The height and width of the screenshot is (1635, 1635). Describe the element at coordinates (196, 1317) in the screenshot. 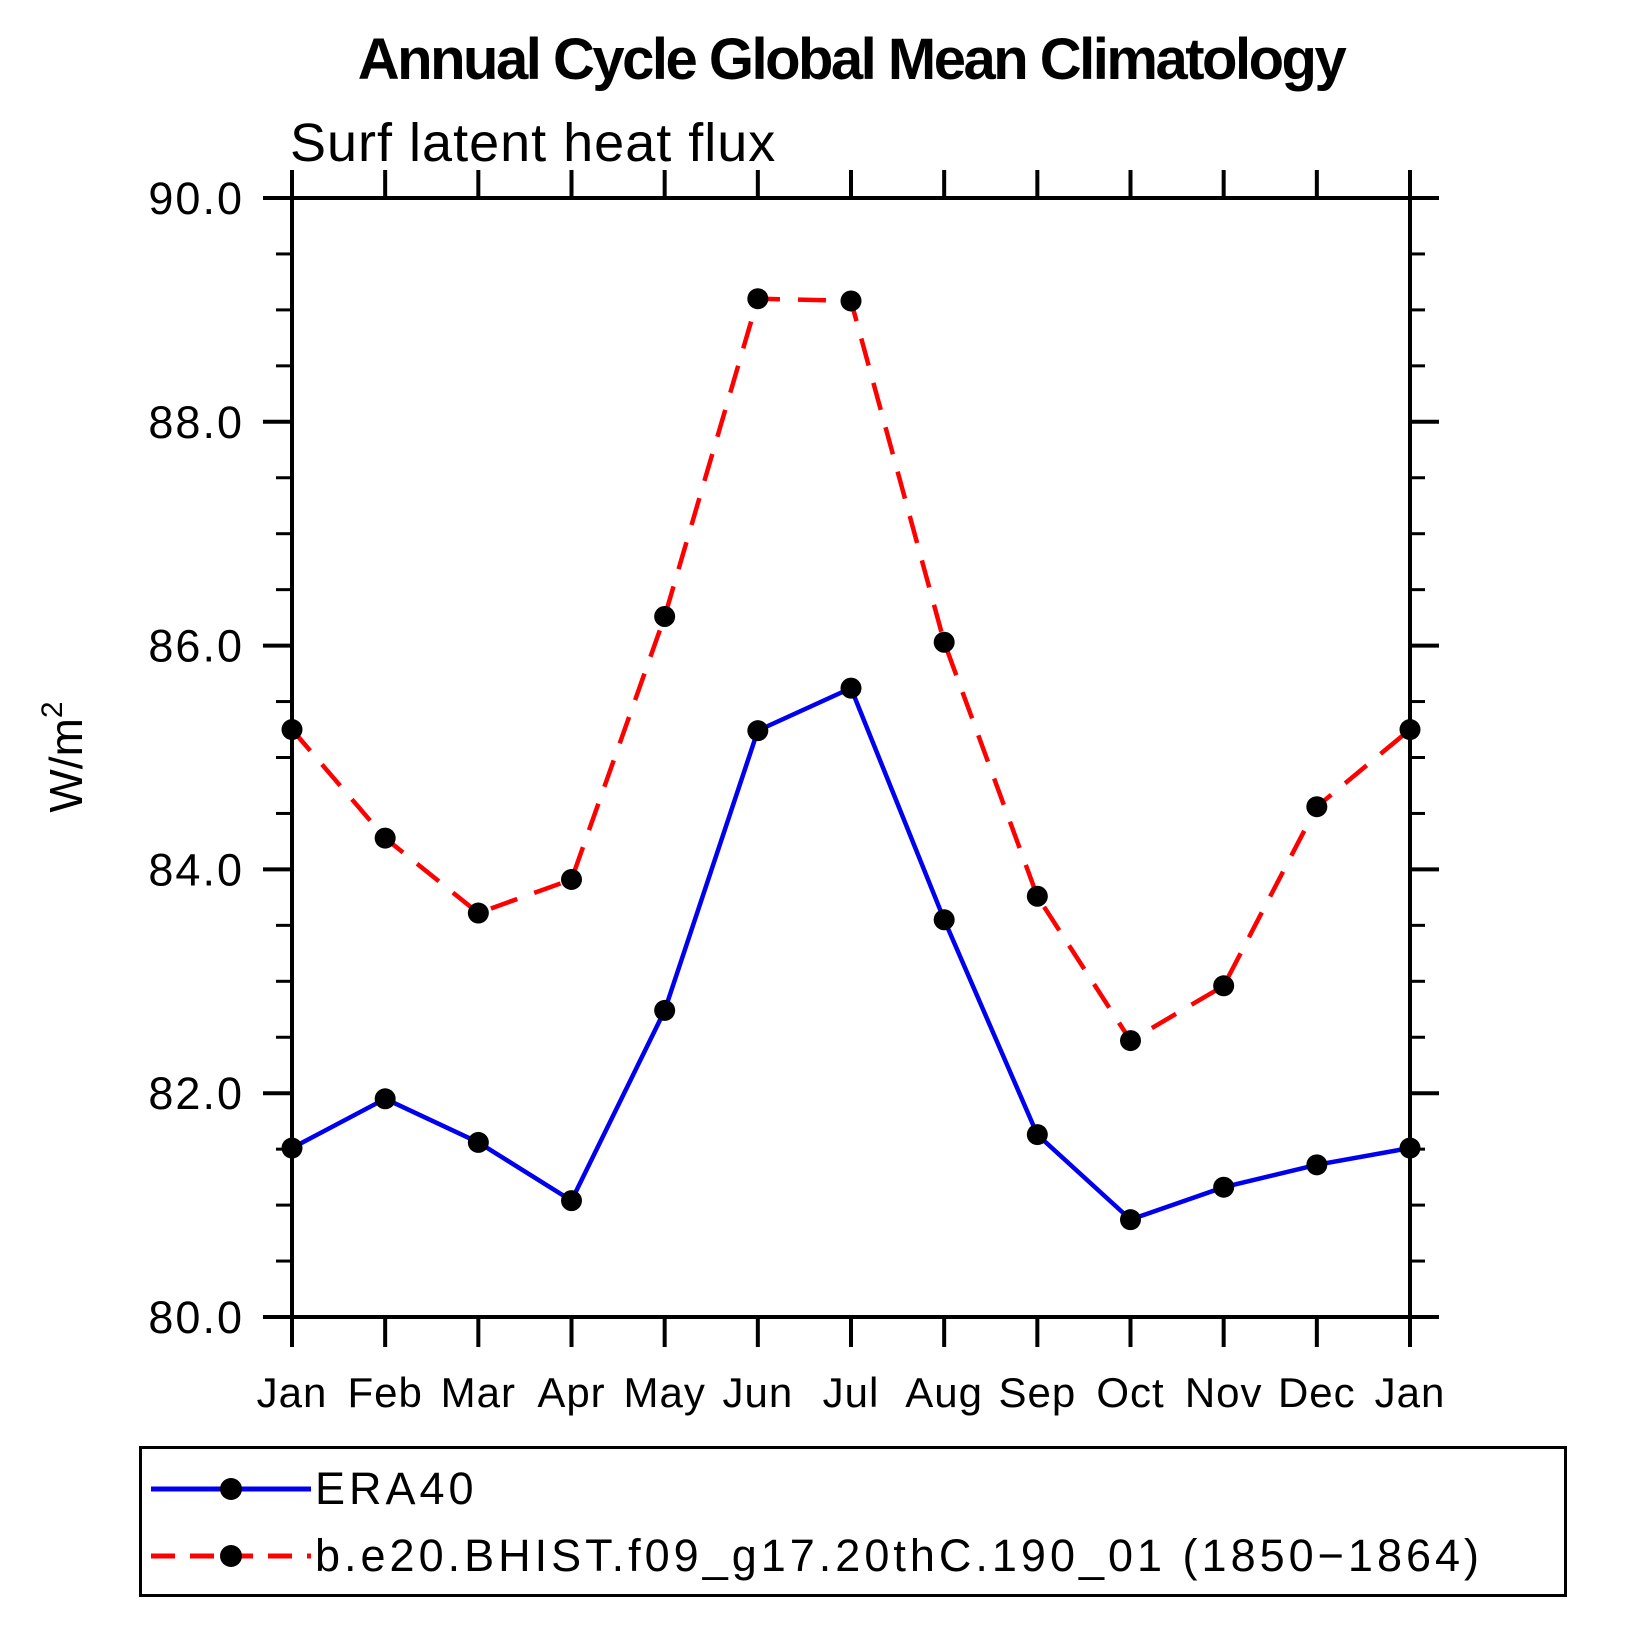

I see `y-tick-label: 80.0` at that location.